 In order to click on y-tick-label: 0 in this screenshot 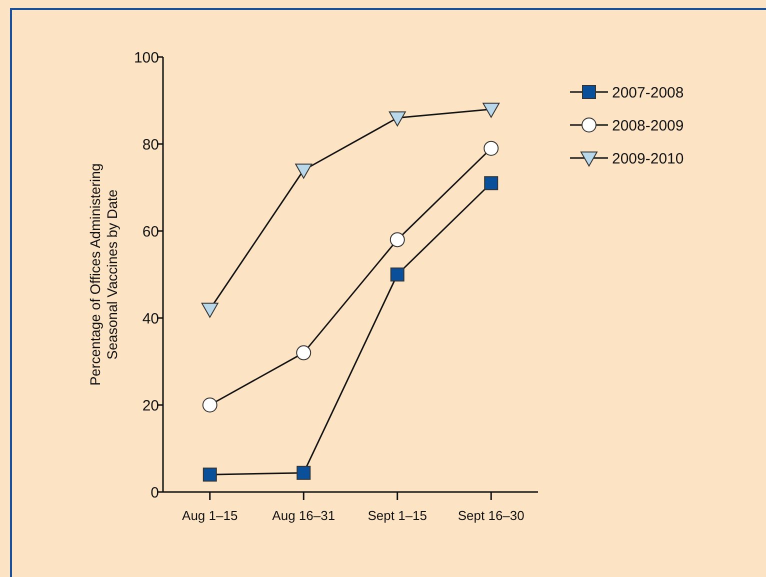, I will do `click(154, 493)`.